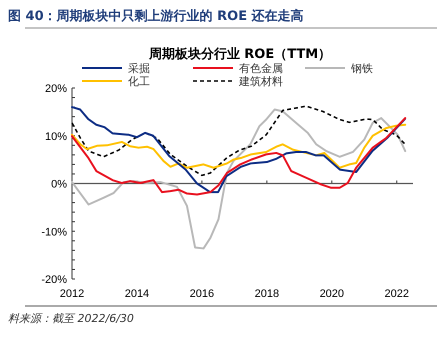 The image size is (437, 339). Describe the element at coordinates (332, 294) in the screenshot. I see `x-tick-label: 2020` at that location.